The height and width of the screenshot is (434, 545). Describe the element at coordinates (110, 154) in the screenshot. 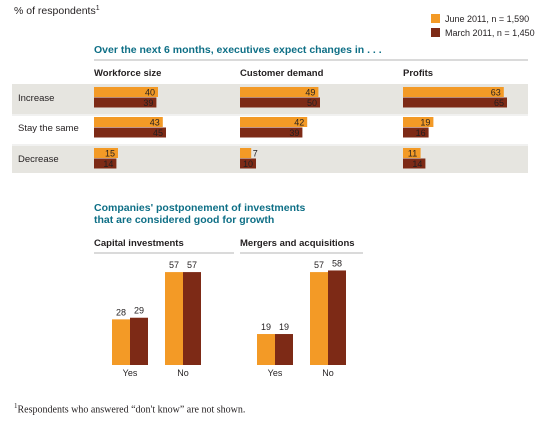

I see `bar-value-label: 15` at that location.